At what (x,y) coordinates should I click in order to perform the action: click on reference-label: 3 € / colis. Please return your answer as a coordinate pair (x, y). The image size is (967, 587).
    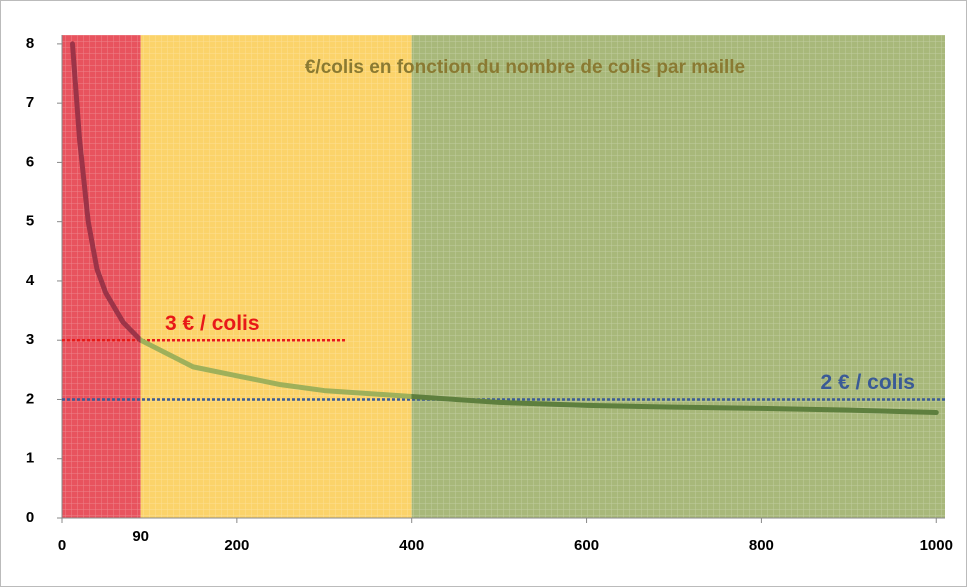
    Looking at the image, I should click on (212, 323).